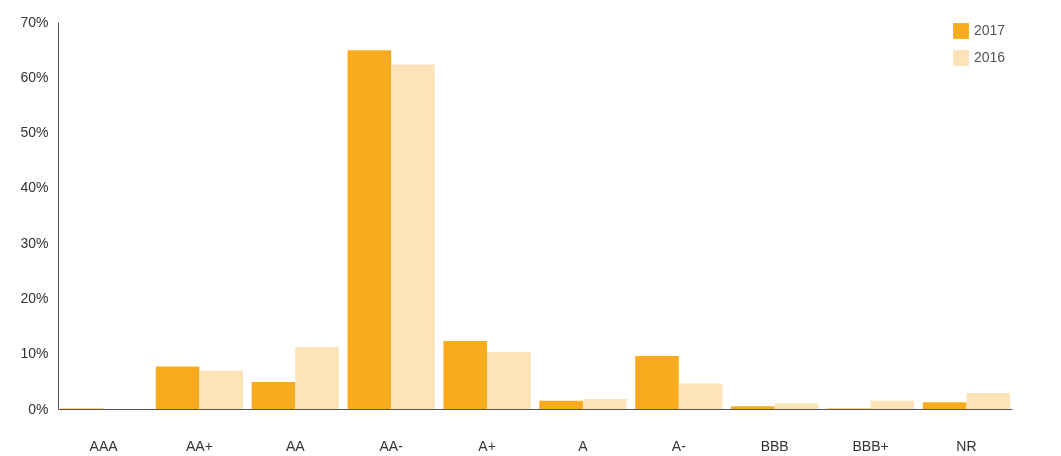 This screenshot has height=456, width=1061. Describe the element at coordinates (679, 445) in the screenshot. I see `x-tick-label: A-` at that location.